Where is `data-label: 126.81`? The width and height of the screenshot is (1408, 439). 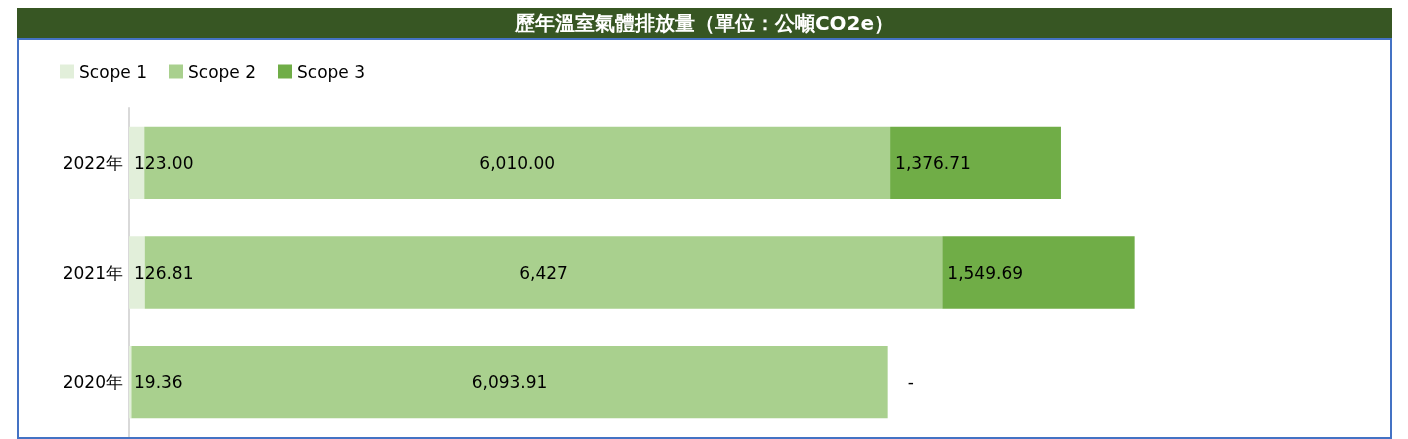 data-label: 126.81 is located at coordinates (164, 272).